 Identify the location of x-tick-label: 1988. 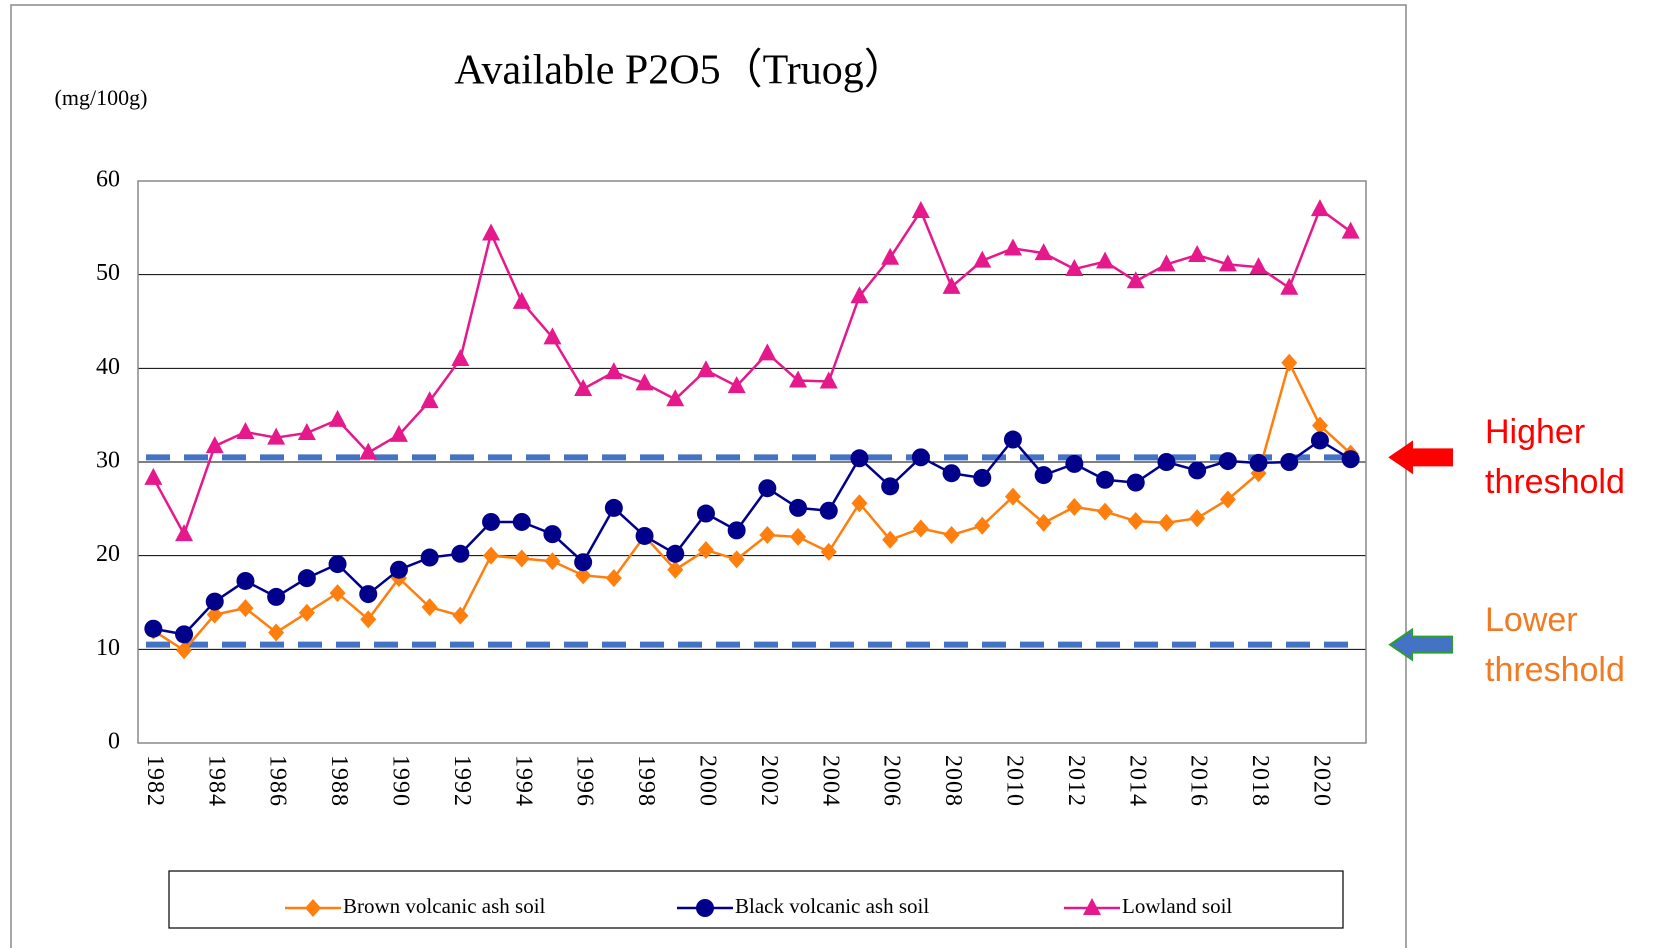
(339, 781).